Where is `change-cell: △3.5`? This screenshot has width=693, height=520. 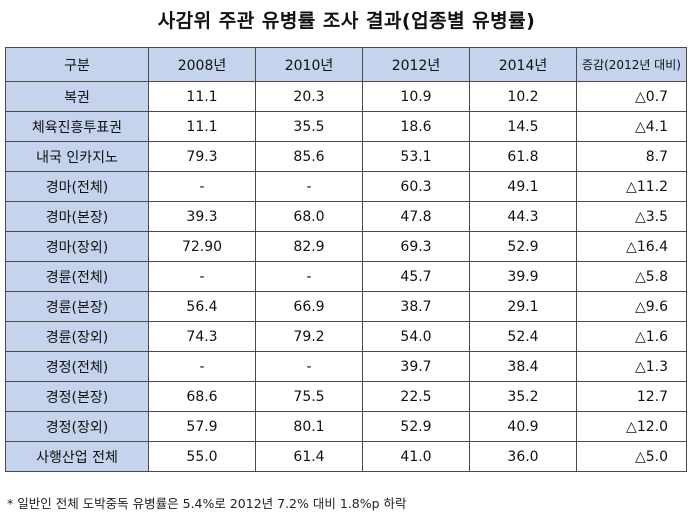
change-cell: △3.5 is located at coordinates (631, 216).